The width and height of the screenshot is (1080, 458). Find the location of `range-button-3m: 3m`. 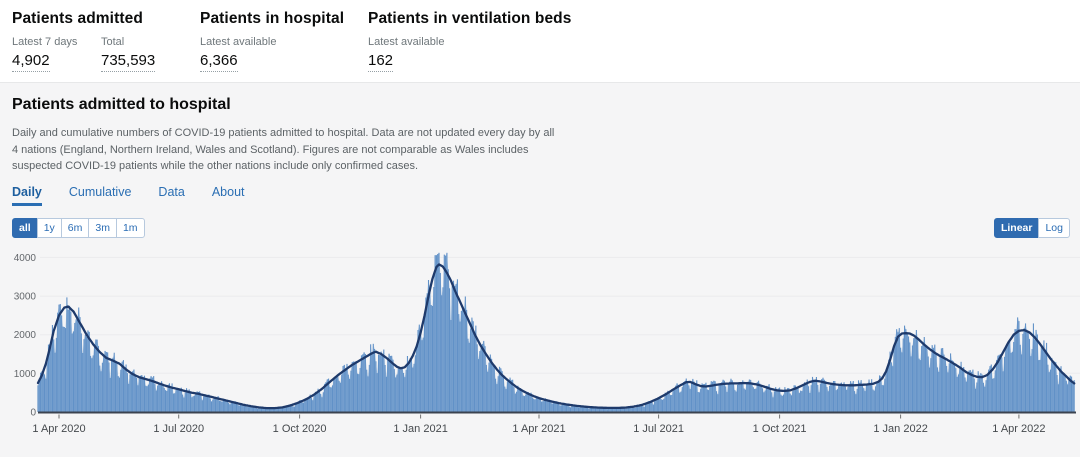

range-button-3m: 3m is located at coordinates (102, 227).